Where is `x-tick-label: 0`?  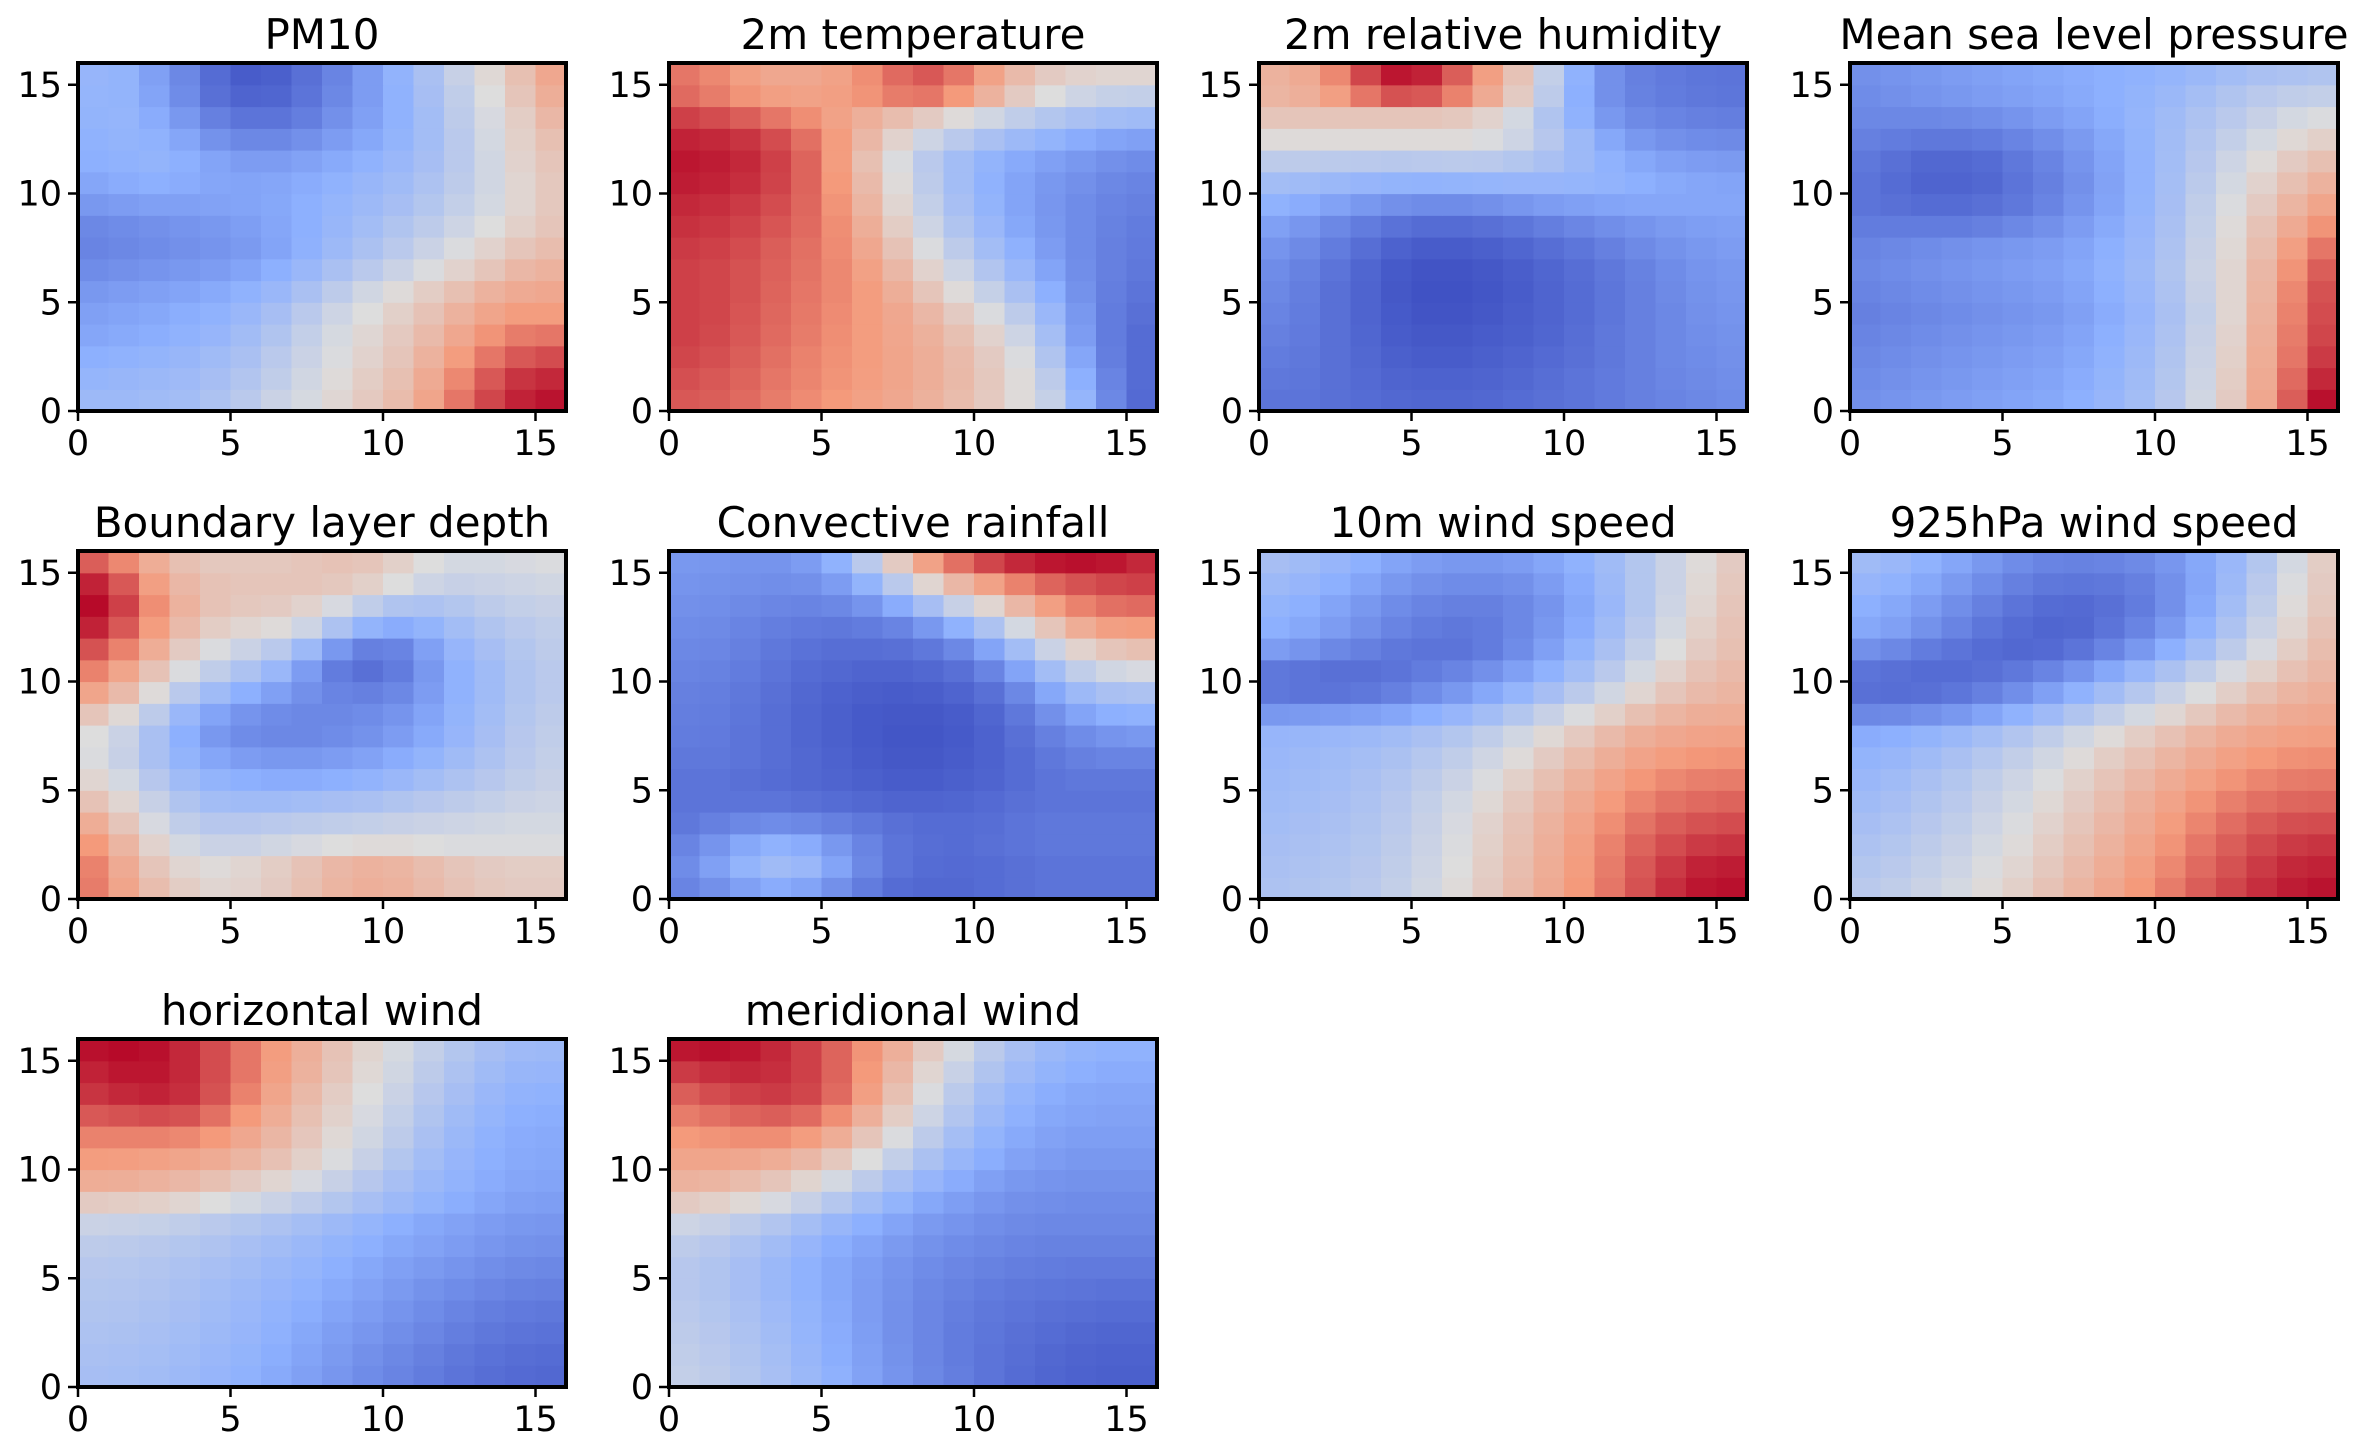
x-tick-label: 0 is located at coordinates (78, 1420).